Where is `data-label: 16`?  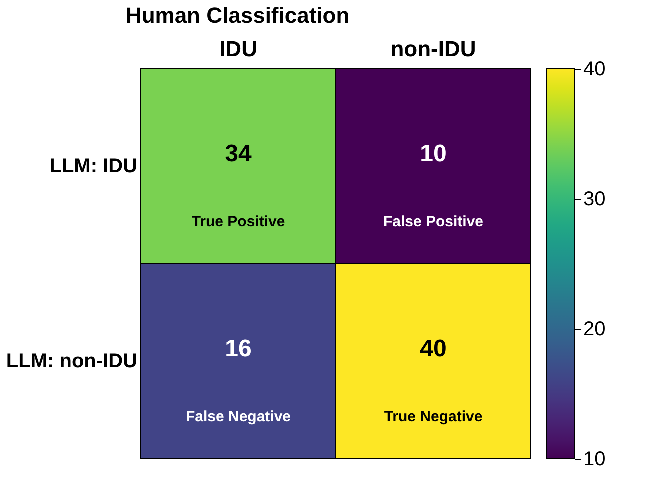 data-label: 16 is located at coordinates (238, 349).